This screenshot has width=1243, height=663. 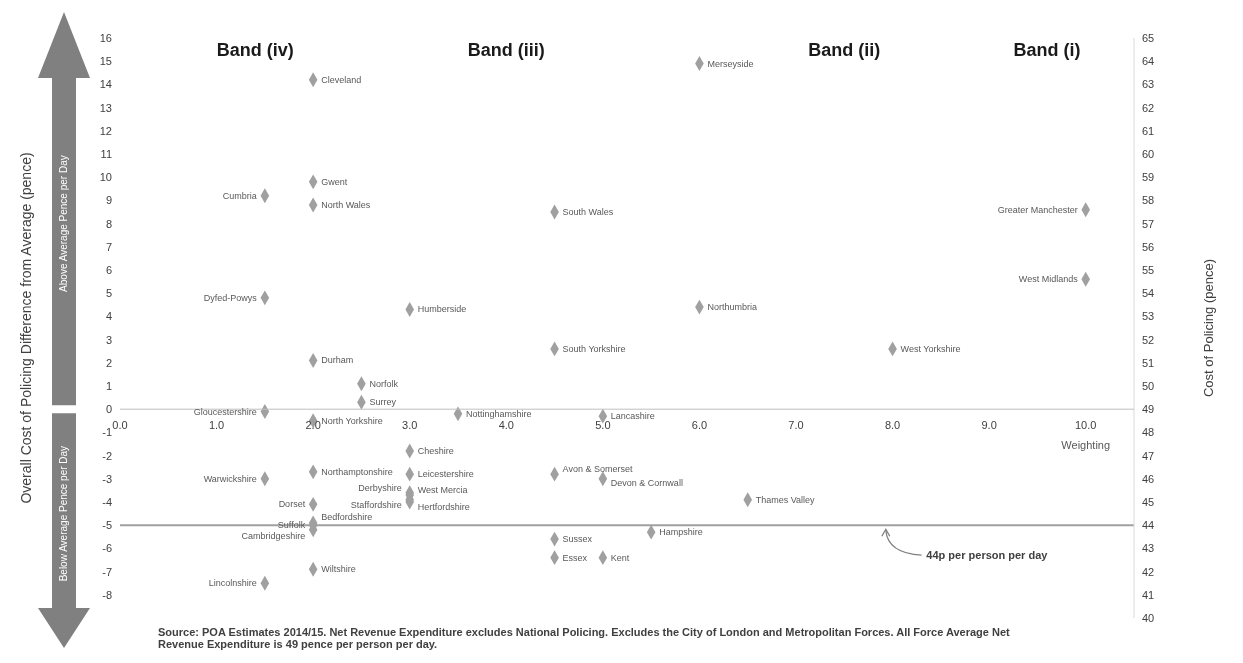 What do you see at coordinates (1208, 328) in the screenshot?
I see `y2-axis-title: Cost of Policing (pence)` at bounding box center [1208, 328].